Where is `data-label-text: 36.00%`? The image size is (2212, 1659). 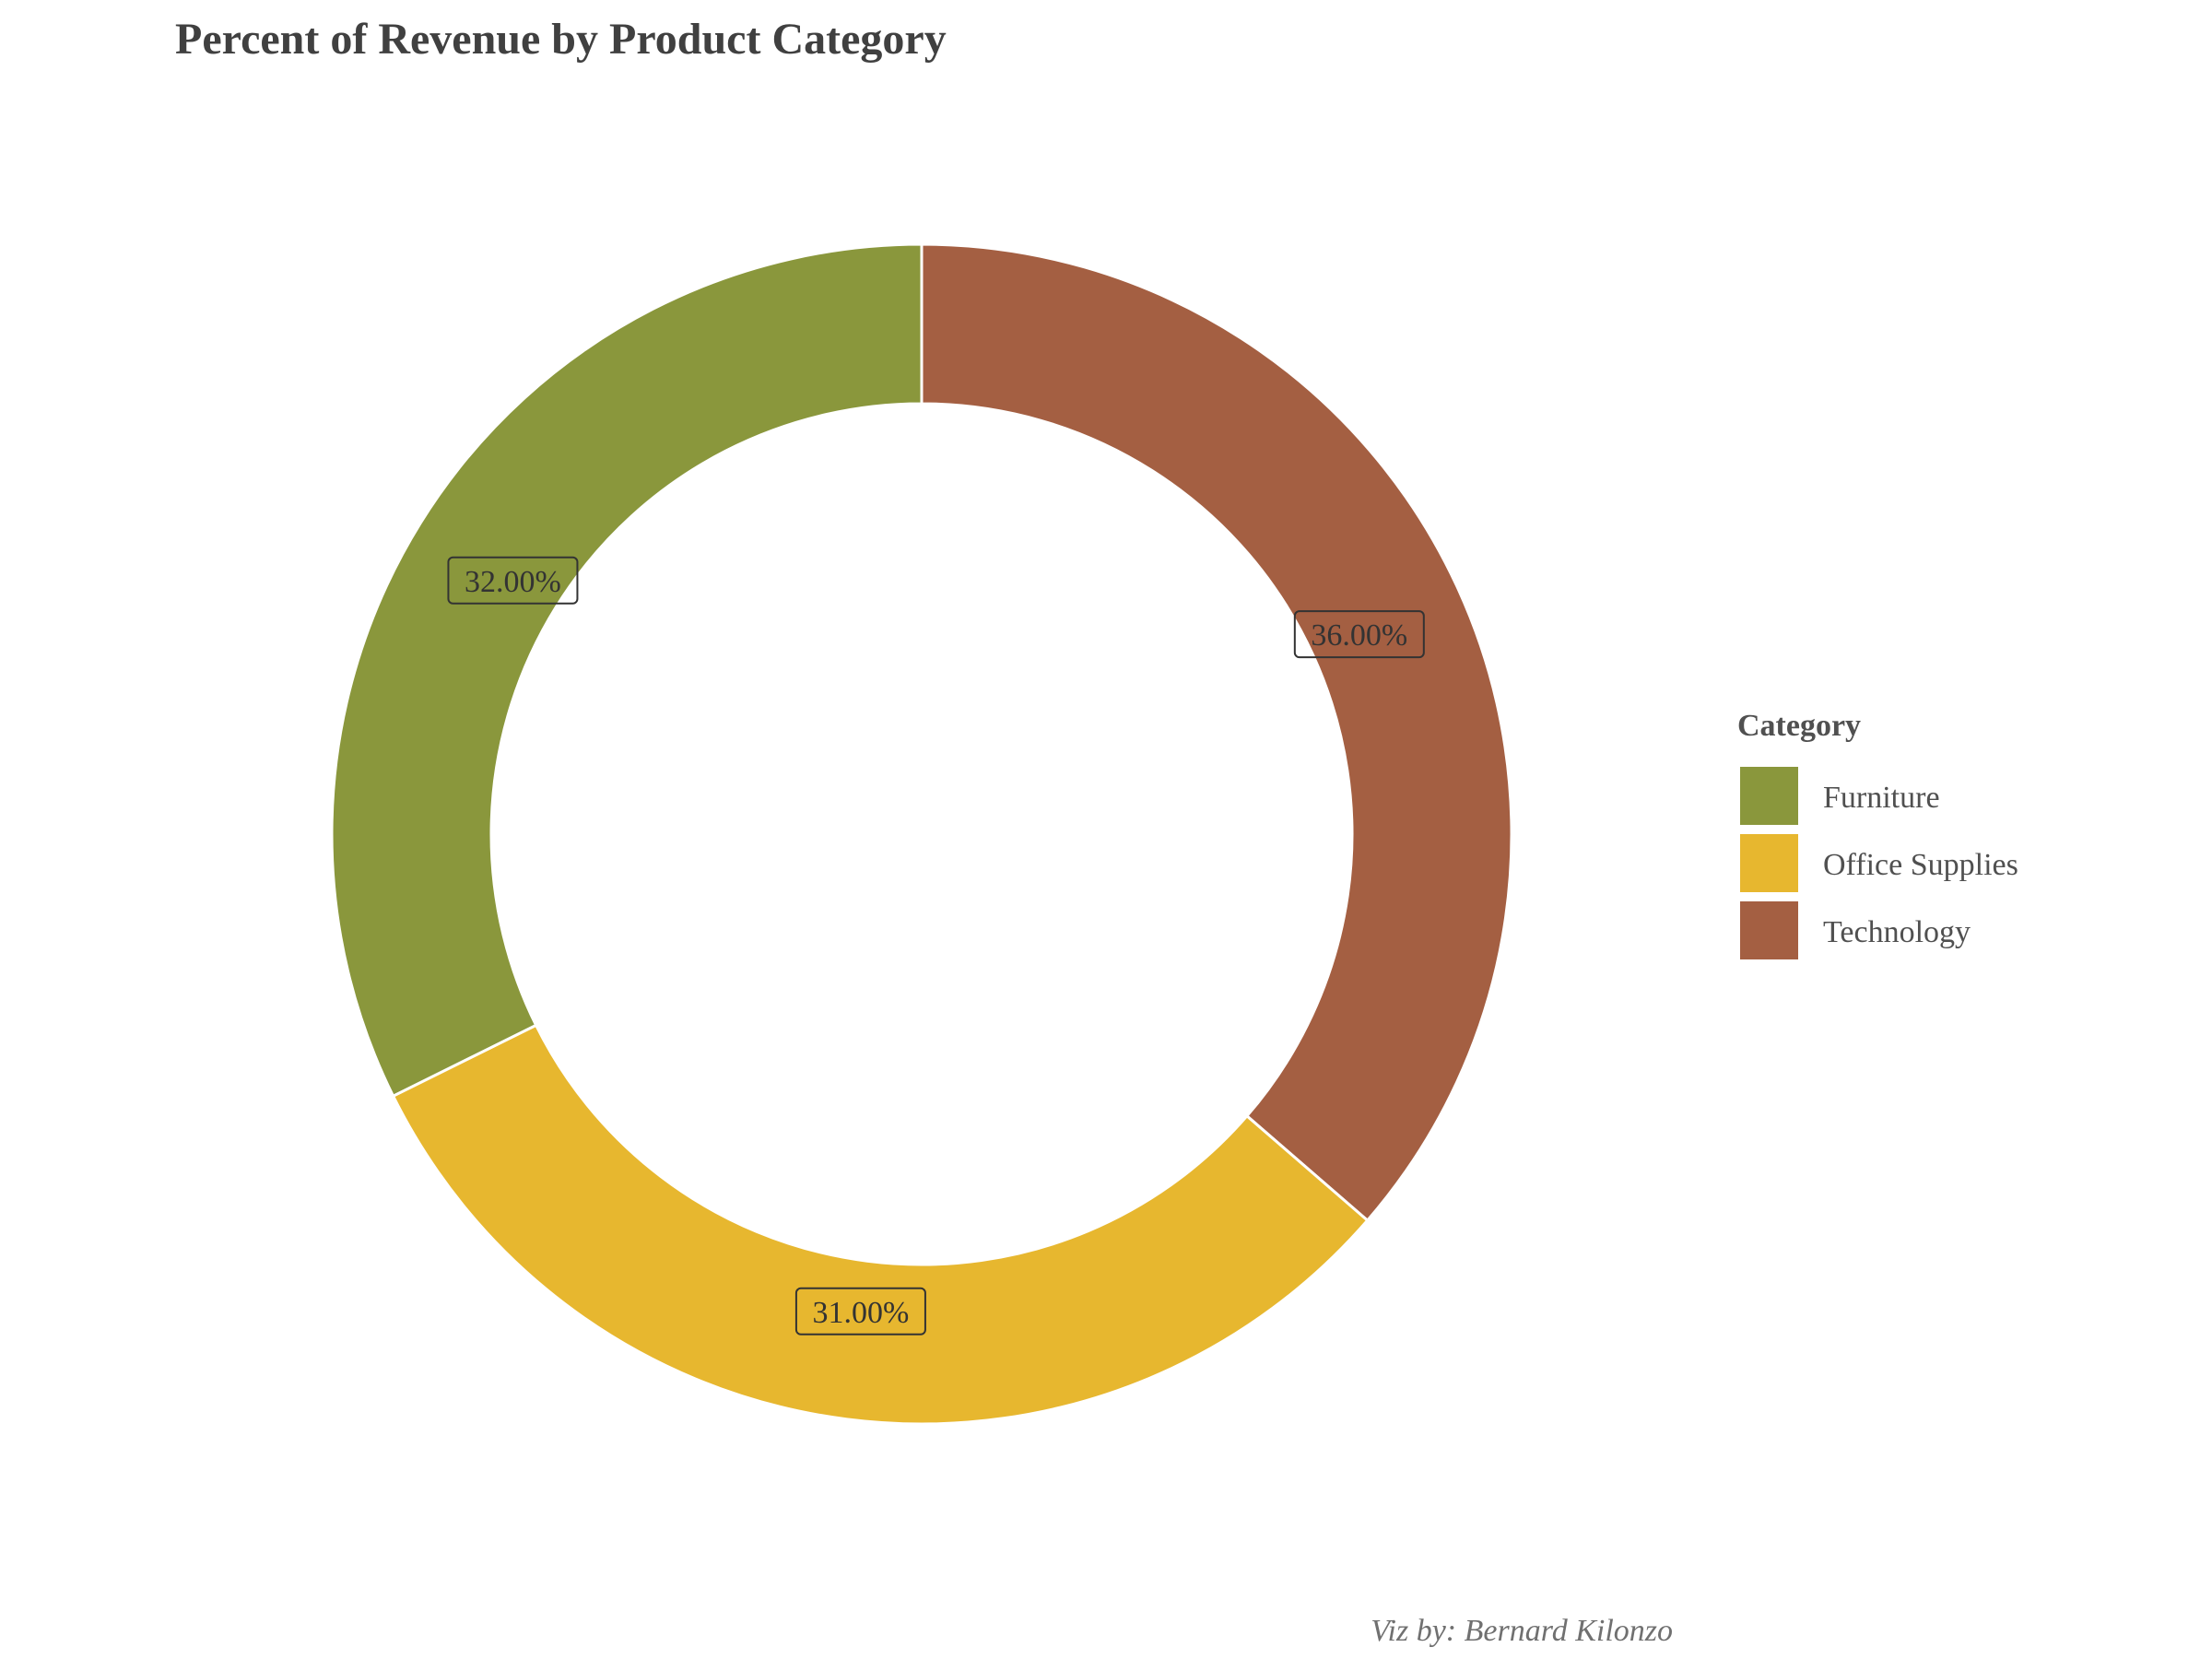
data-label-text: 36.00% is located at coordinates (1359, 635).